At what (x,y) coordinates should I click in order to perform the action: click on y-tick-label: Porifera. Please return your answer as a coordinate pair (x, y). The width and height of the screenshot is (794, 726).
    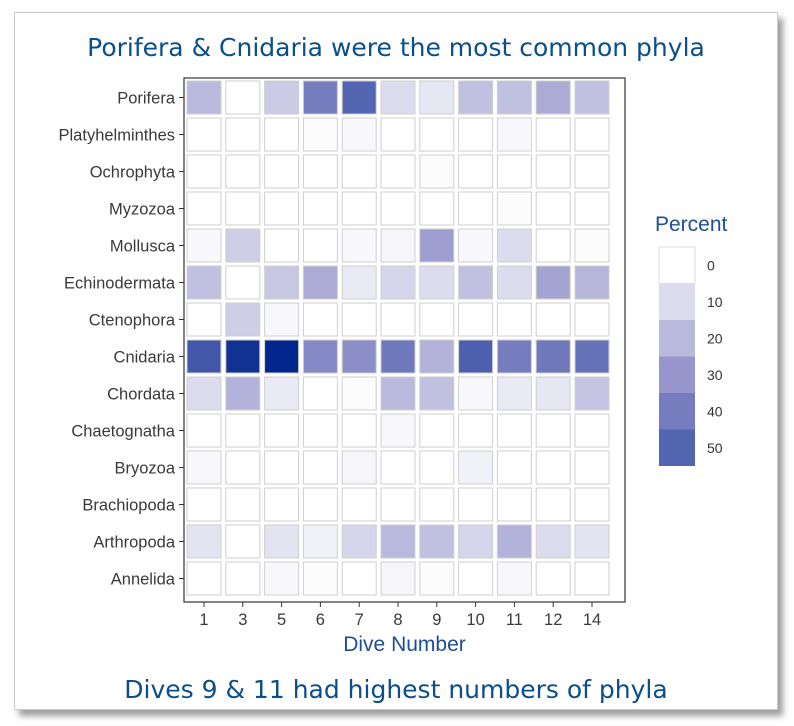
    Looking at the image, I should click on (146, 99).